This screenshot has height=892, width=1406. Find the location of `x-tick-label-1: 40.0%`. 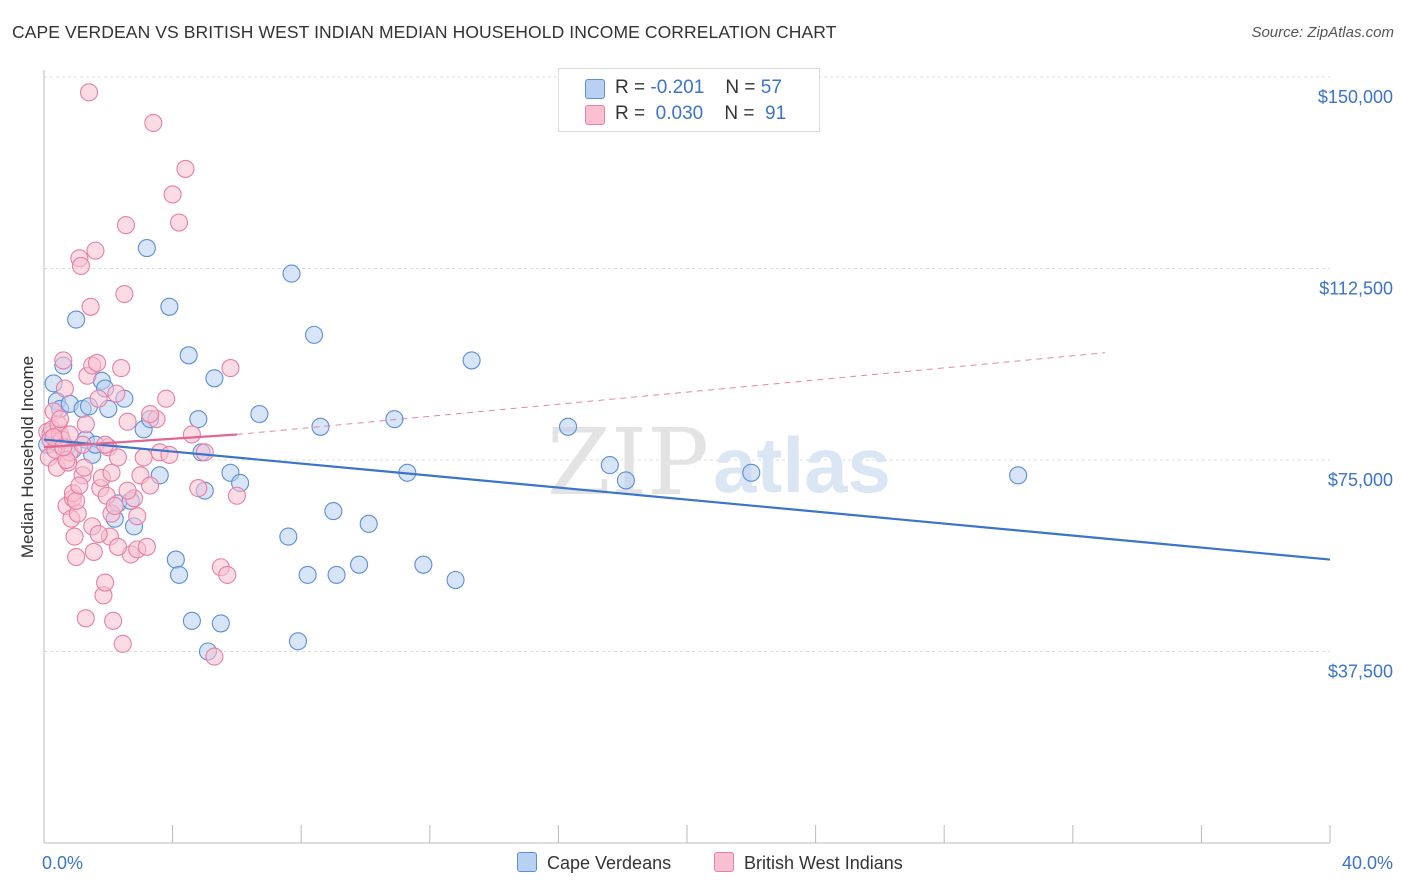

x-tick-label-1: 40.0% is located at coordinates (1367, 863).